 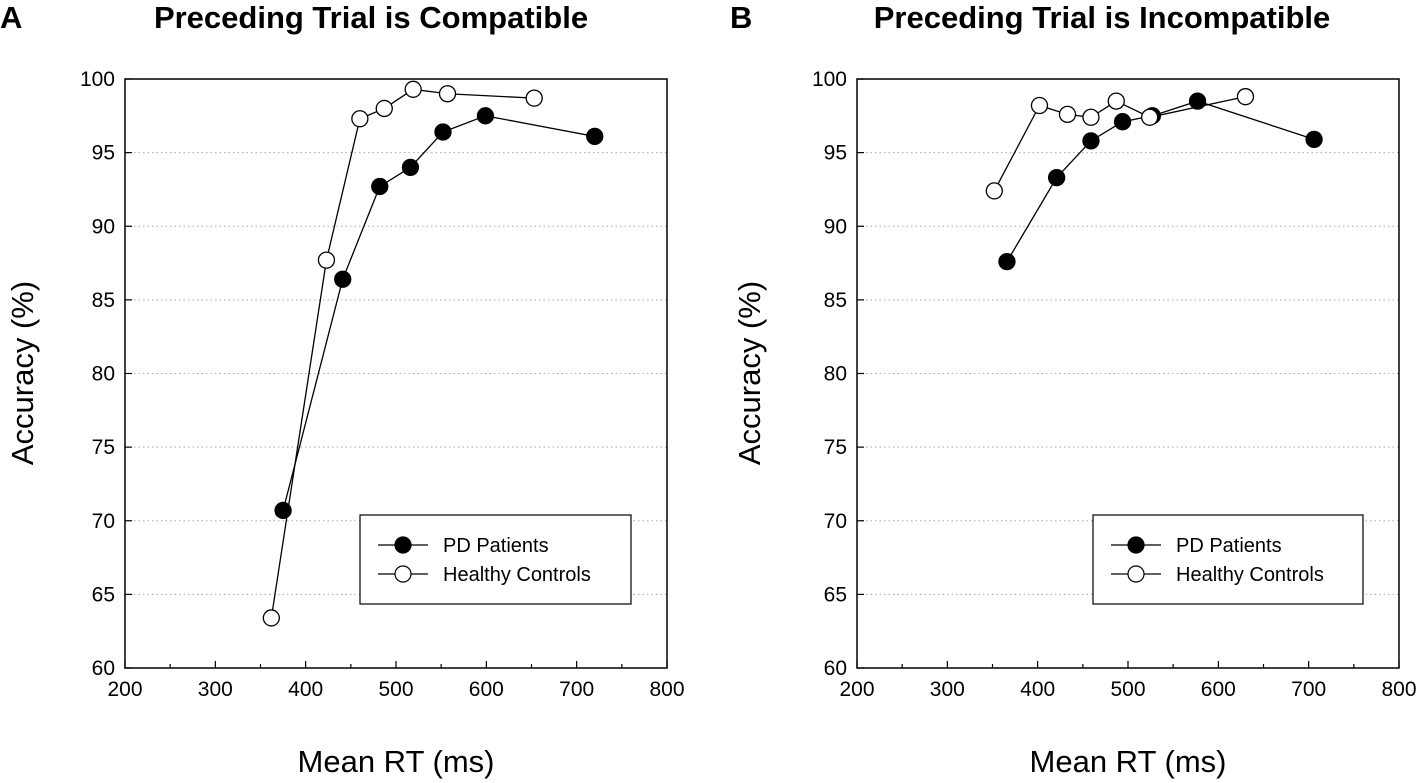 What do you see at coordinates (749, 373) in the screenshot?
I see `panel-b-y-axis-label: Accuracy (%)` at bounding box center [749, 373].